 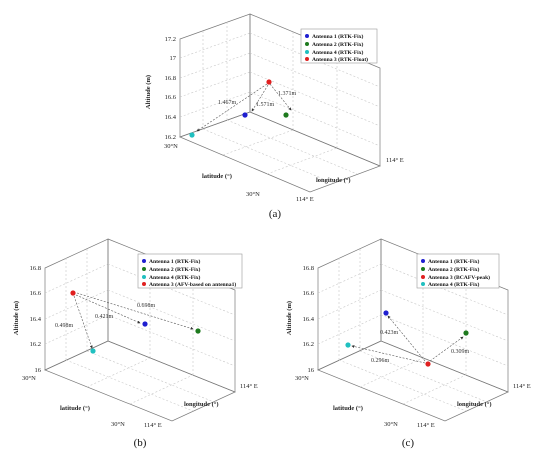 I want to click on z-tick: 17.2, so click(x=170, y=39).